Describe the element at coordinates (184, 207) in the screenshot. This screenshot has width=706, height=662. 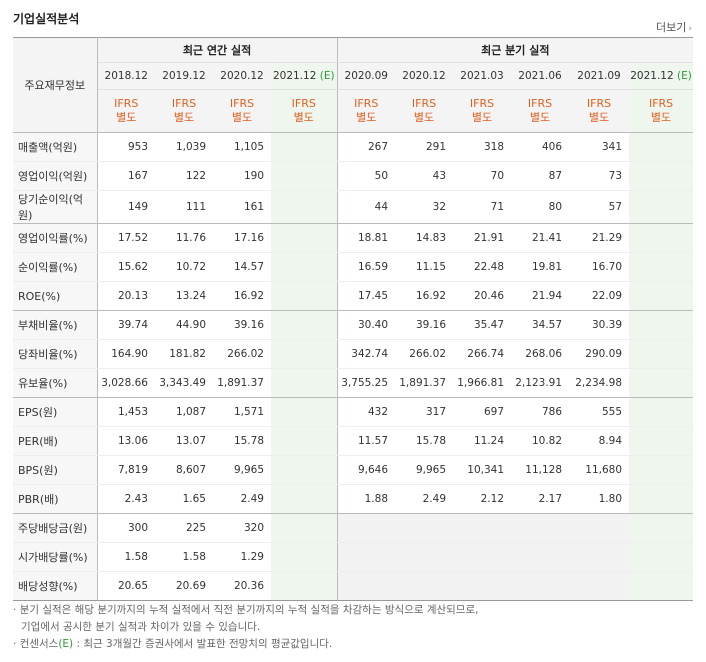
I see `table-cell: 111` at that location.